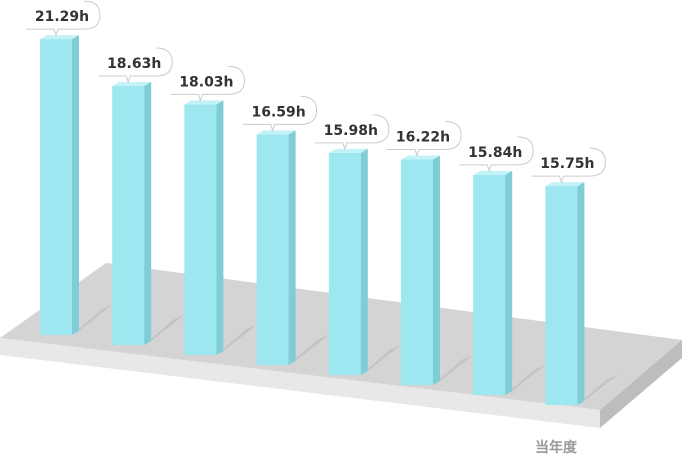 This screenshot has height=466, width=682. I want to click on value-label: 15.75h, so click(567, 164).